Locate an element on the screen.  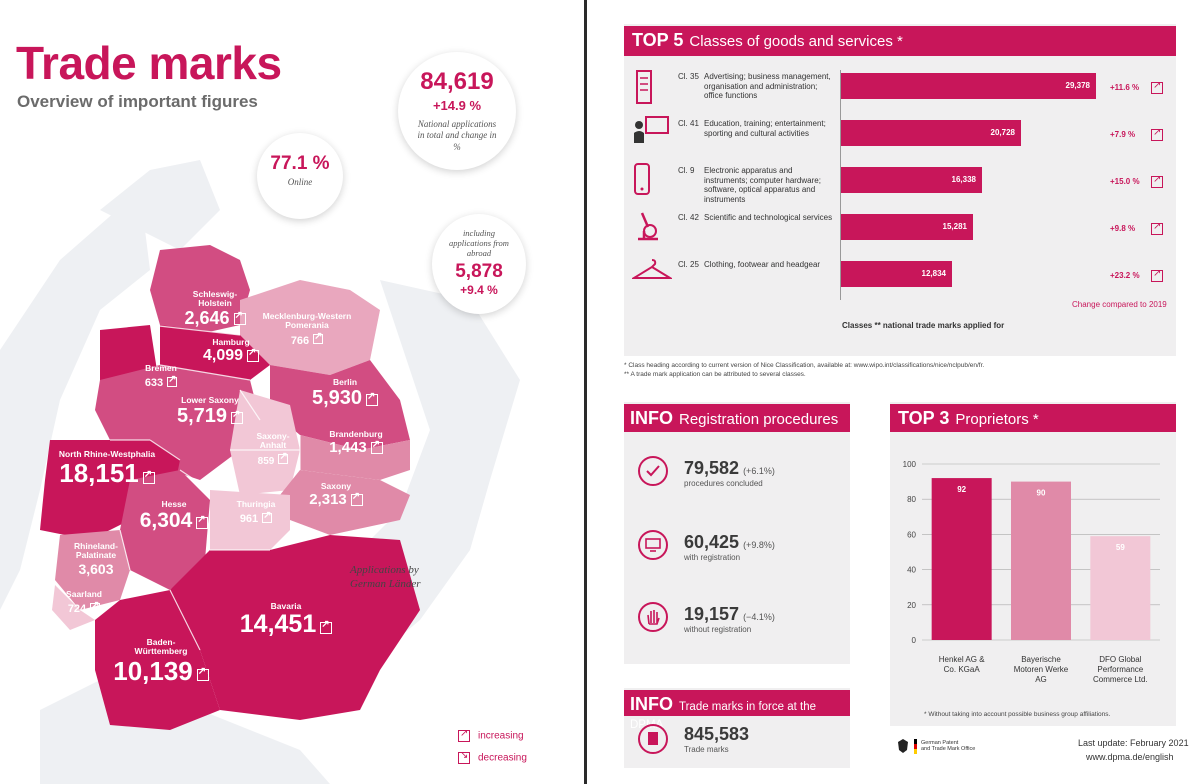
legend-increasing-label: increasing is located at coordinates (501, 736).